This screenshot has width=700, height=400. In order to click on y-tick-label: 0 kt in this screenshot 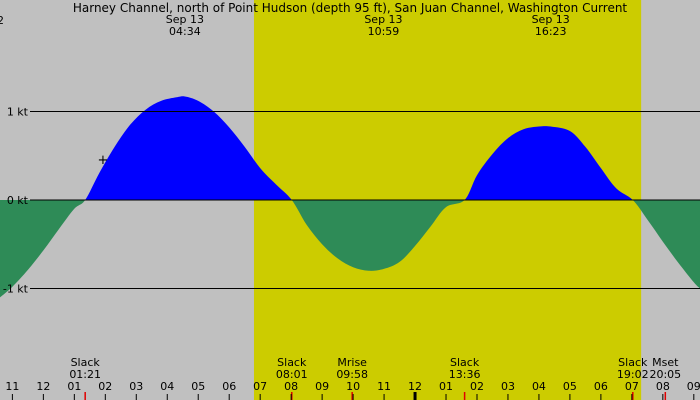, I will do `click(18, 200)`.